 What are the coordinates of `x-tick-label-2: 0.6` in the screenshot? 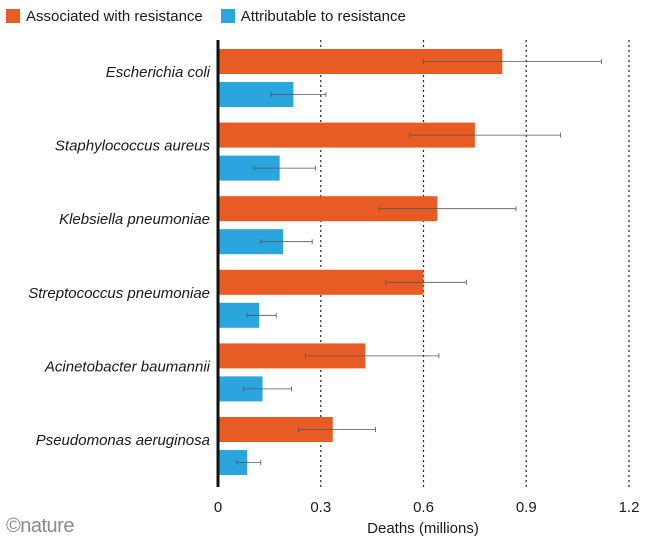 It's located at (423, 507).